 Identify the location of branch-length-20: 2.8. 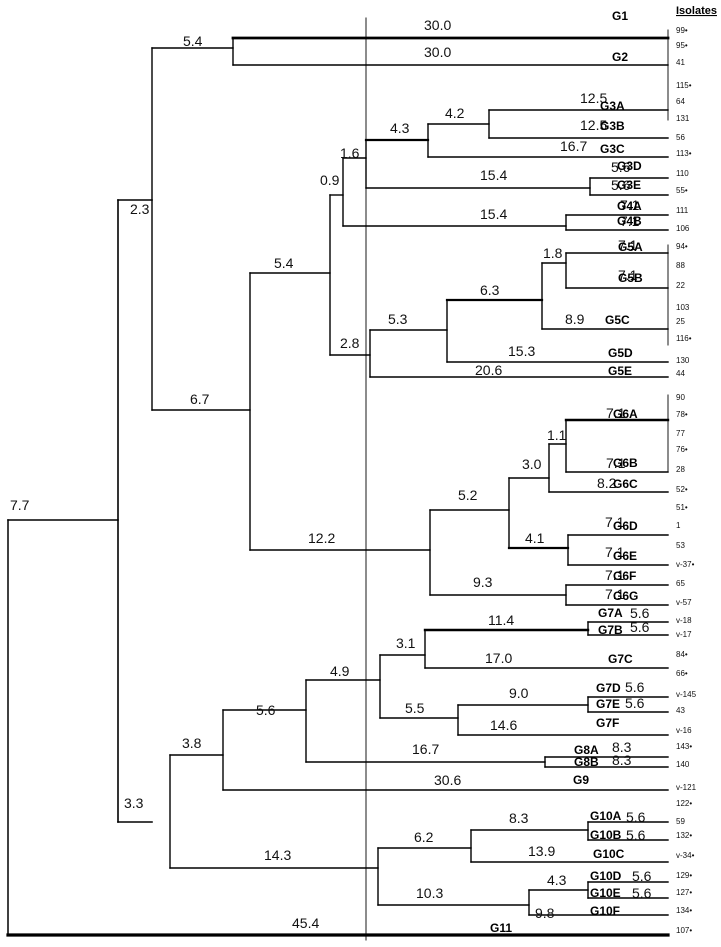
(350, 343).